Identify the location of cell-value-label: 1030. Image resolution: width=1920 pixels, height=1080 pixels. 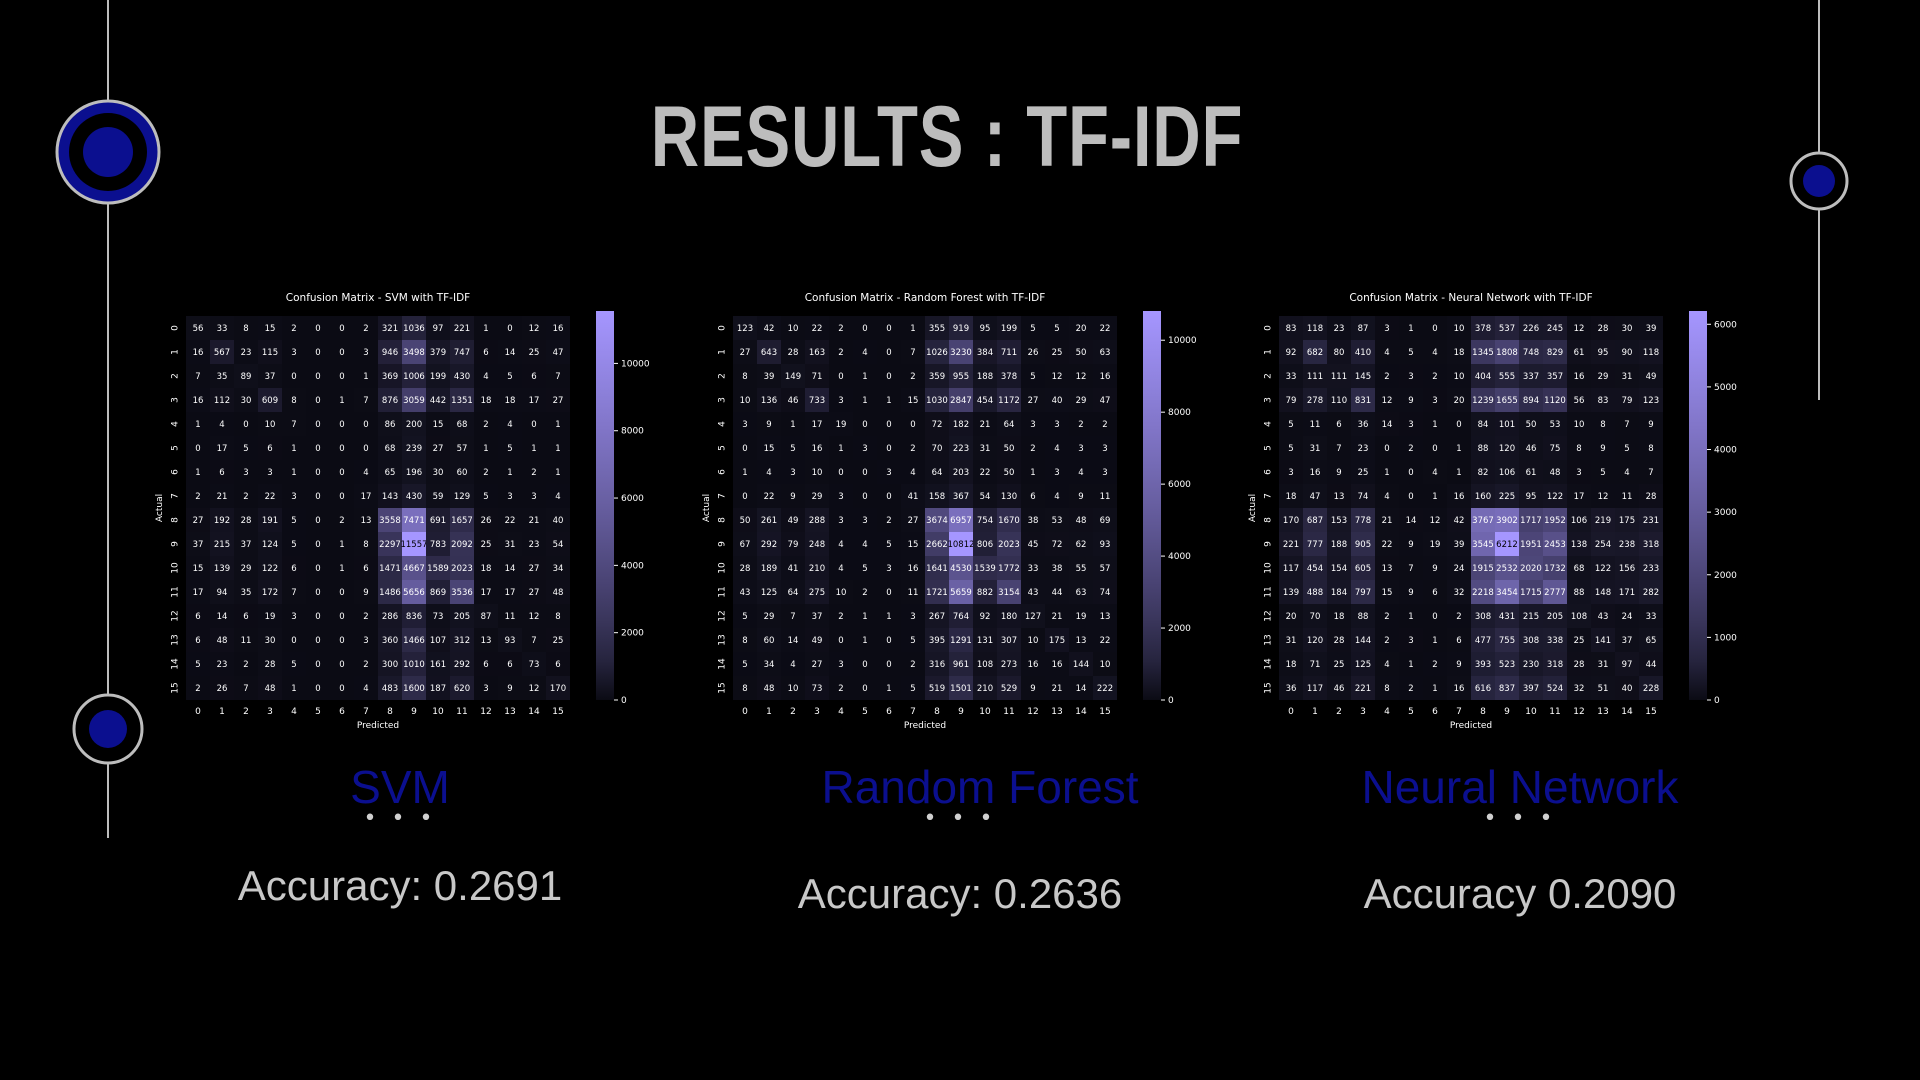
(937, 401).